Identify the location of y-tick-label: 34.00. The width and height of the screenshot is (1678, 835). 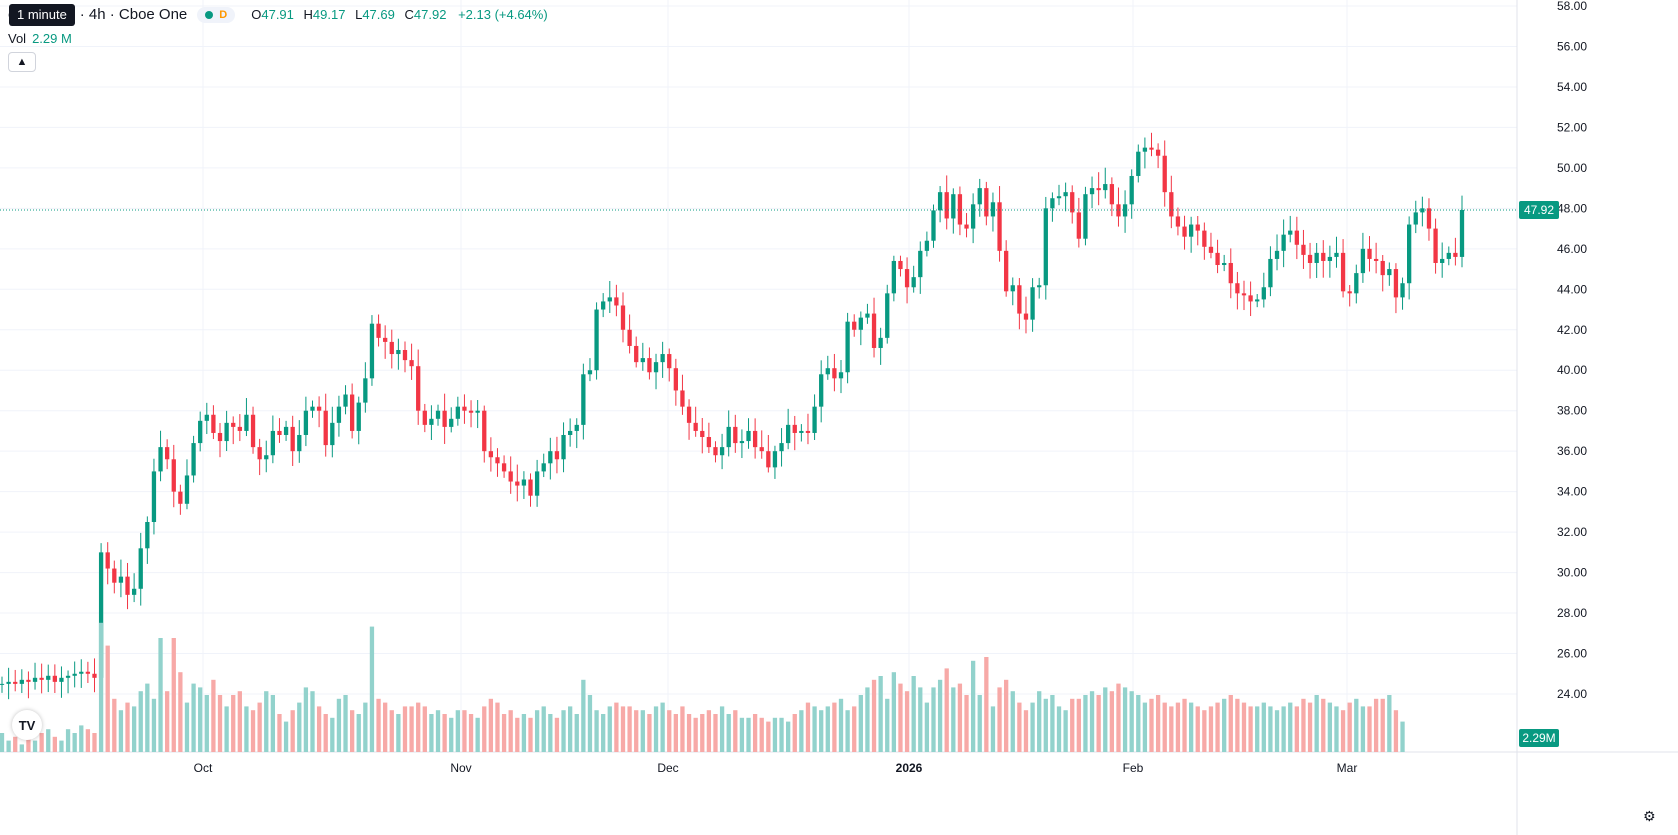
(1572, 492).